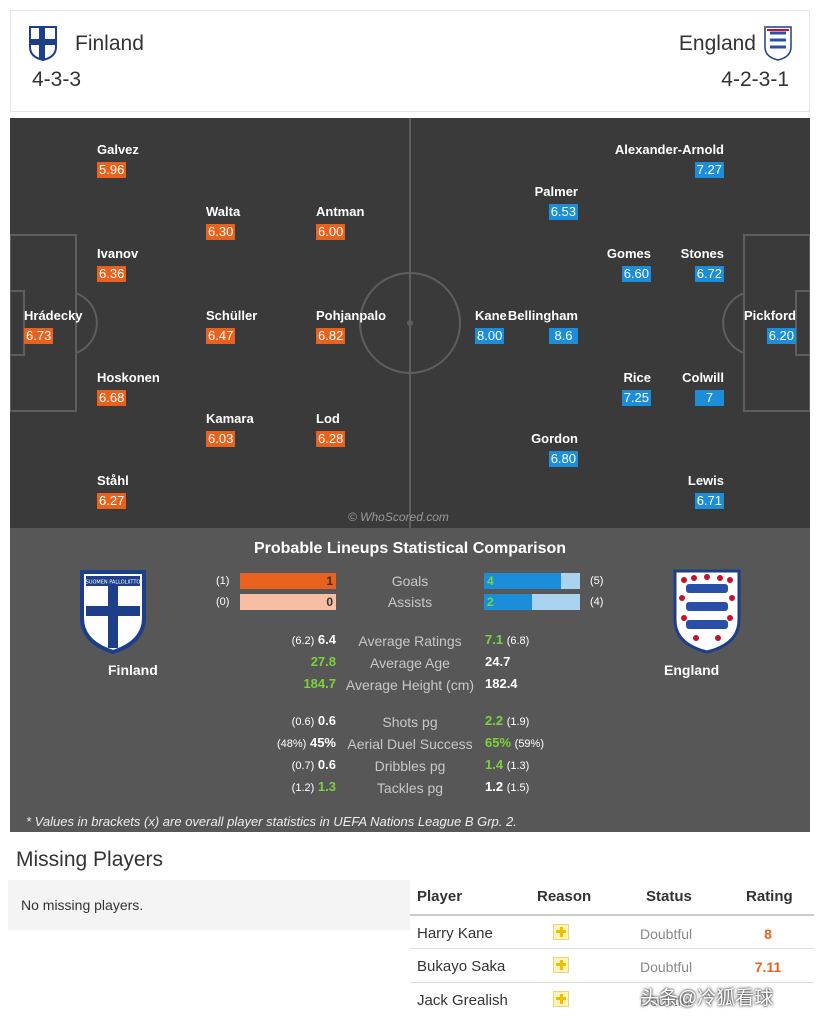 The width and height of the screenshot is (816, 1024). Describe the element at coordinates (636, 388) in the screenshot. I see `player-away-rice: Rice 7.25` at that location.